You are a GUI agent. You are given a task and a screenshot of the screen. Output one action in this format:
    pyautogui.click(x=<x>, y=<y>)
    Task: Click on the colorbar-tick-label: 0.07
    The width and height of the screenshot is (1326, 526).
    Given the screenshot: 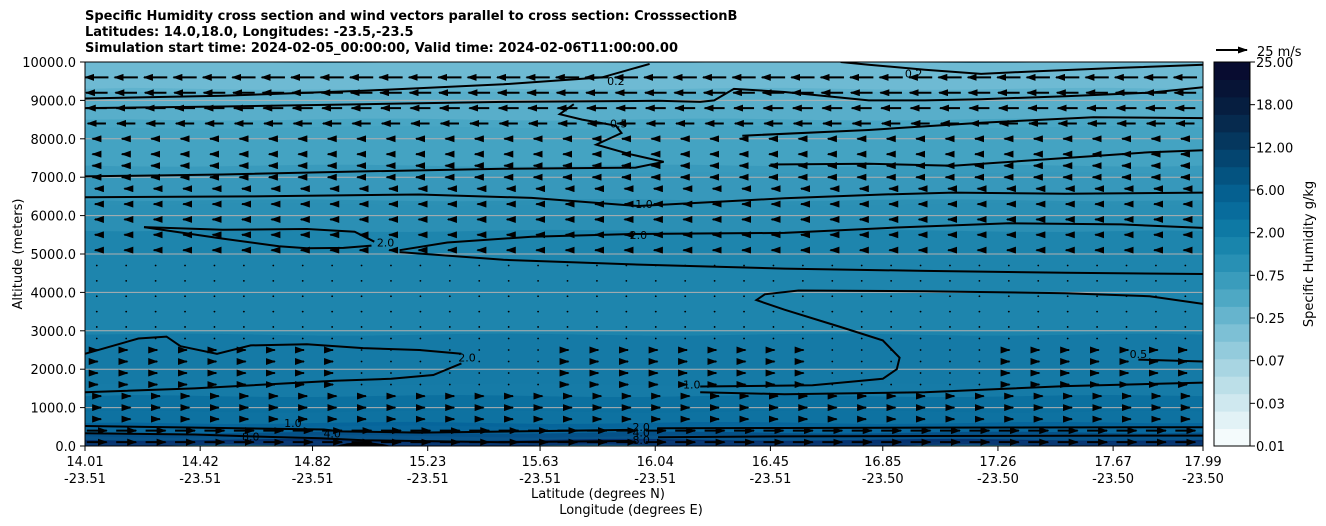 What is the action you would take?
    pyautogui.click(x=1270, y=362)
    